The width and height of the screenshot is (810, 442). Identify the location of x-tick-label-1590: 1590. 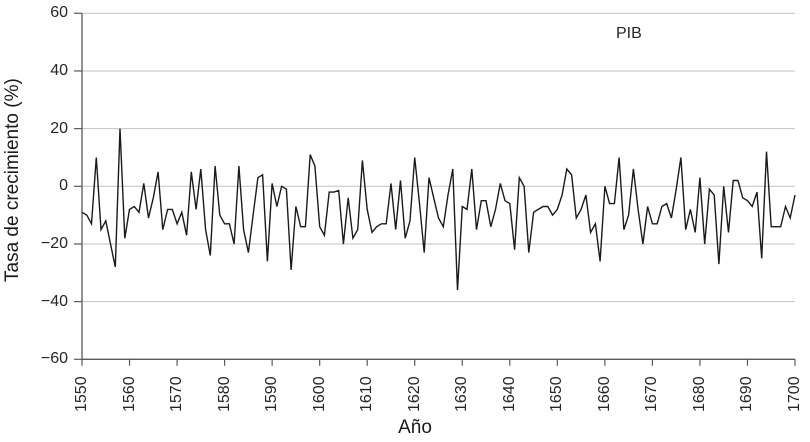
(272, 394).